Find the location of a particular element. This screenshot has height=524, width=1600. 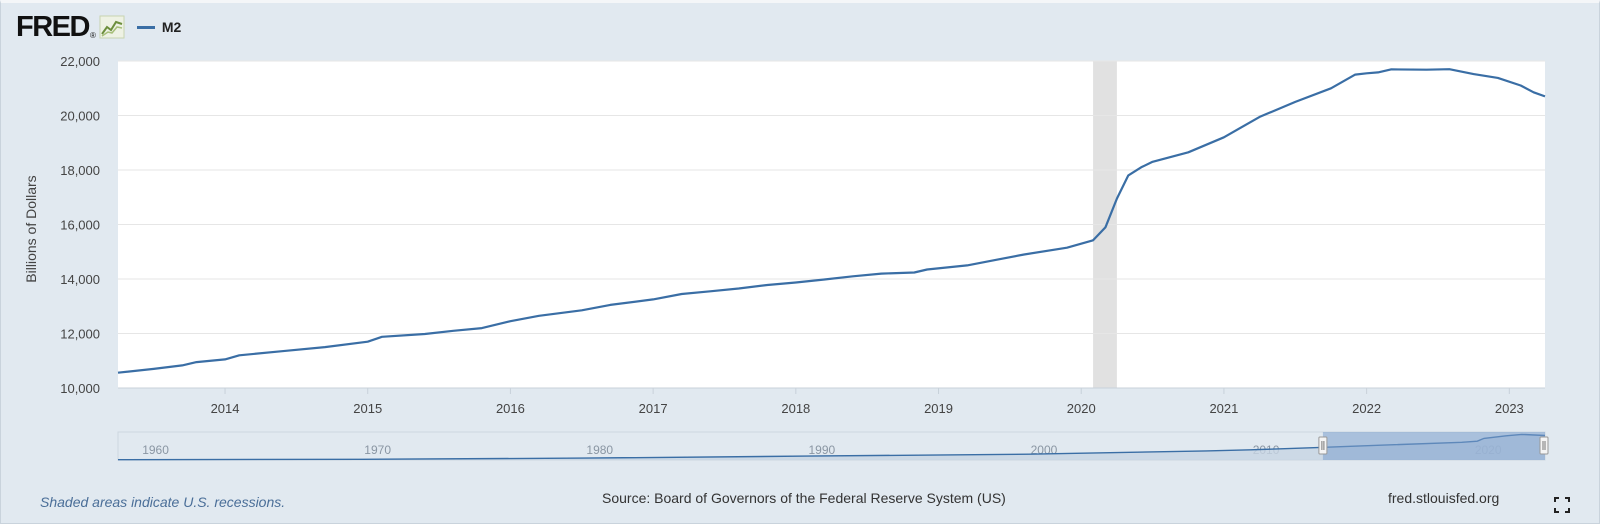

navigator-tick-label: 1960 is located at coordinates (155, 450).